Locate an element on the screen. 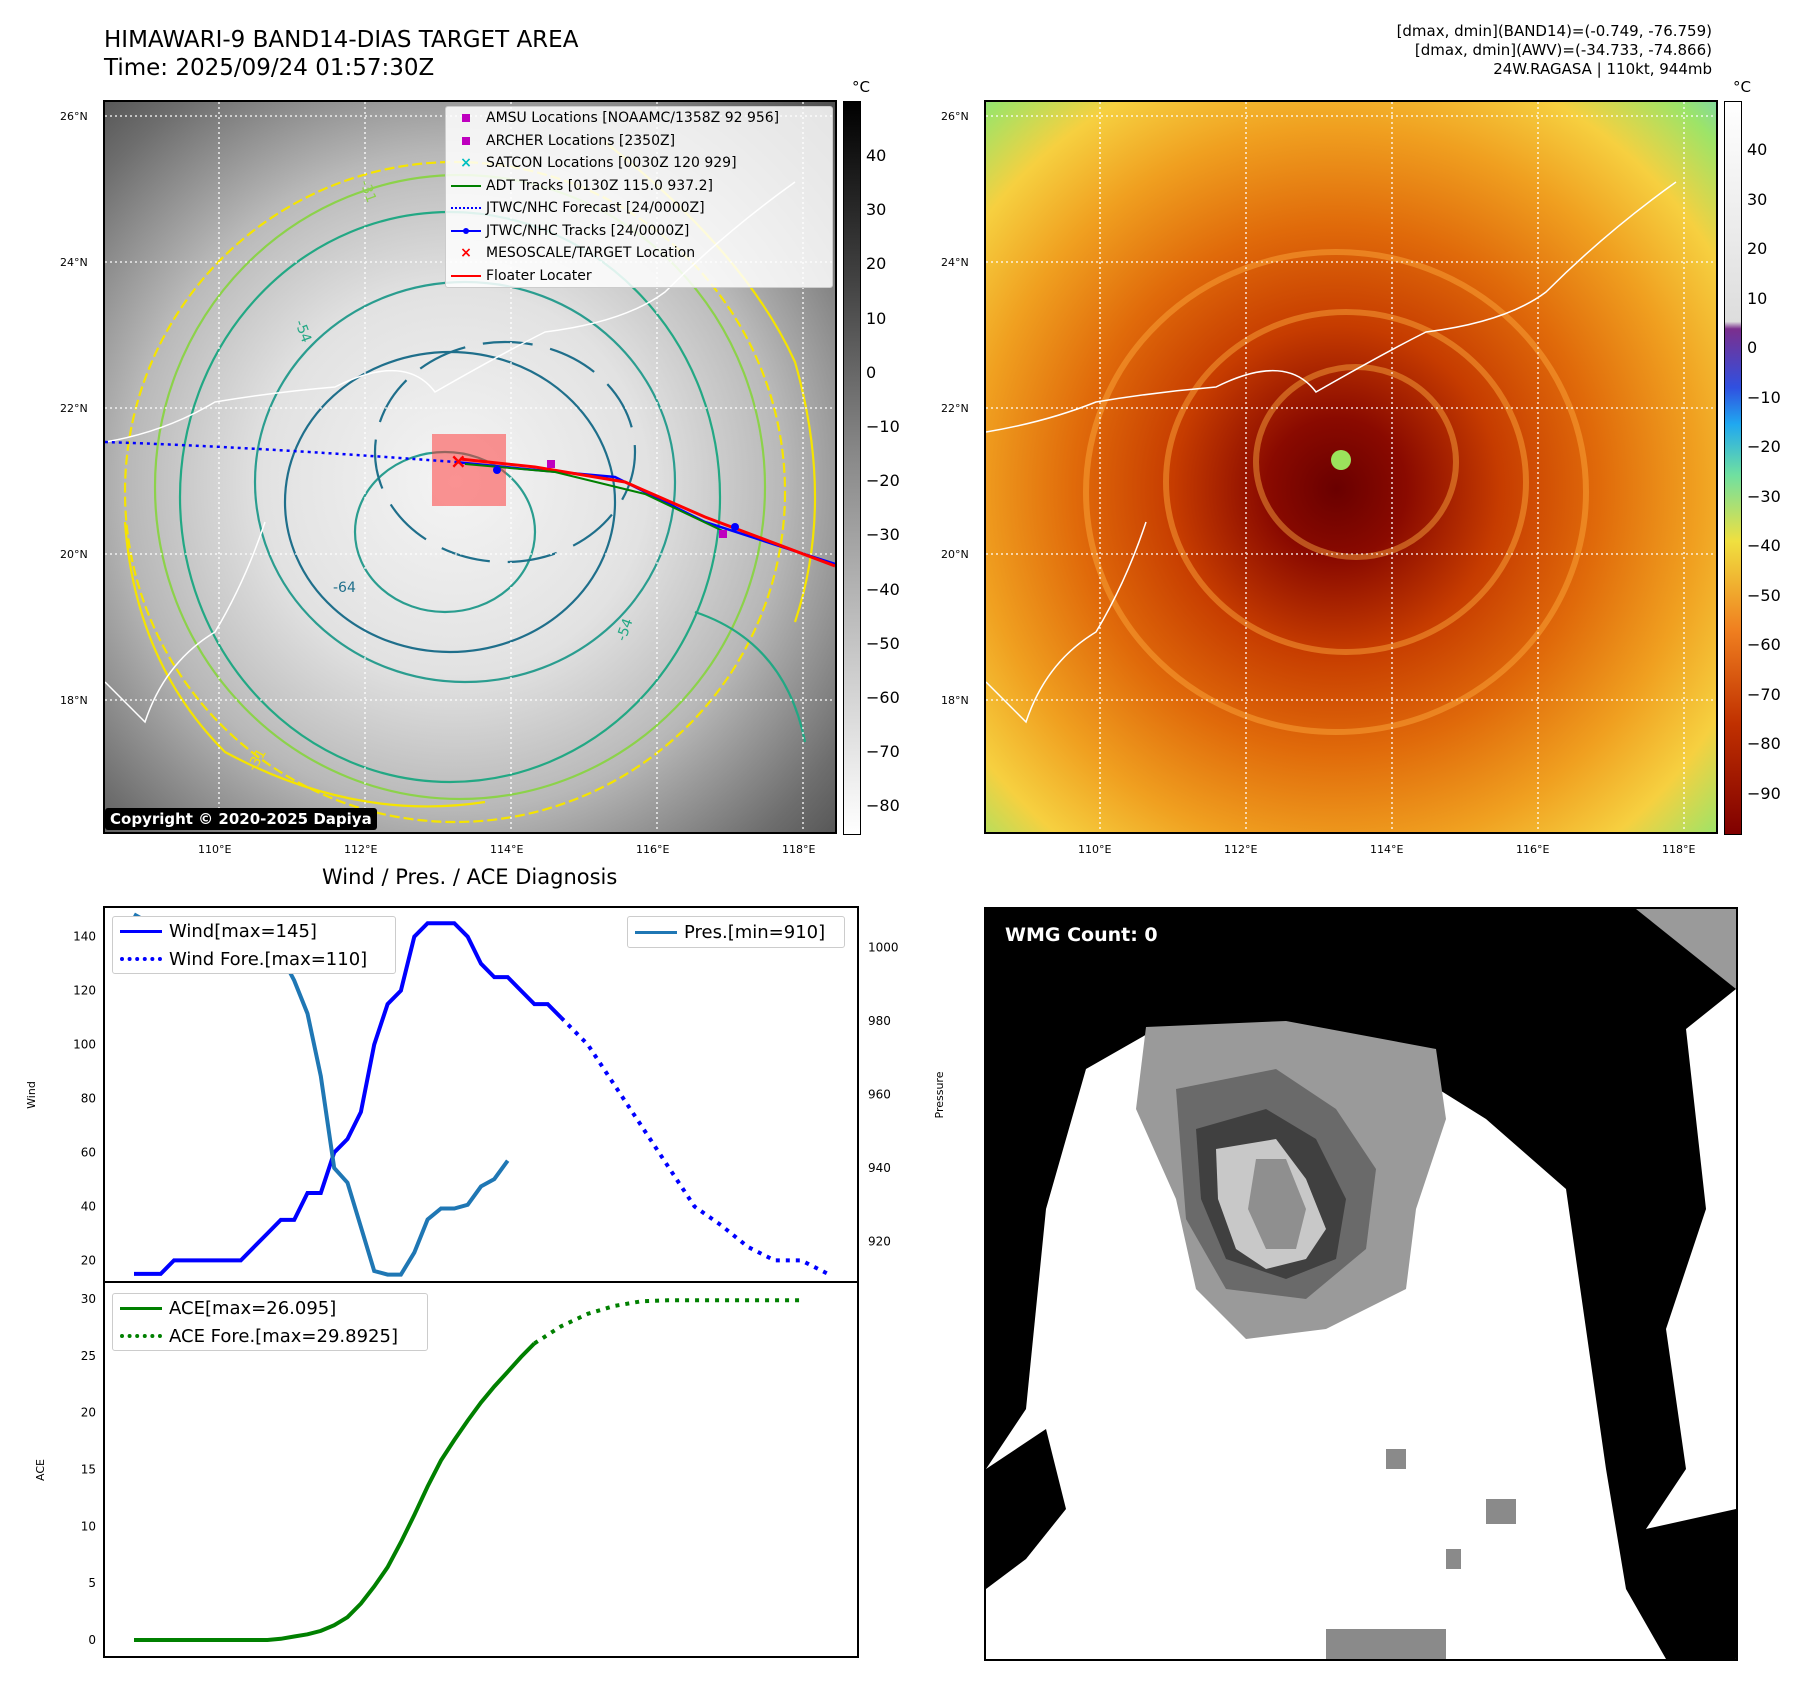 Image resolution: width=1797 pixels, height=1690 pixels. wind-tick-label: 80 is located at coordinates (88, 1099).